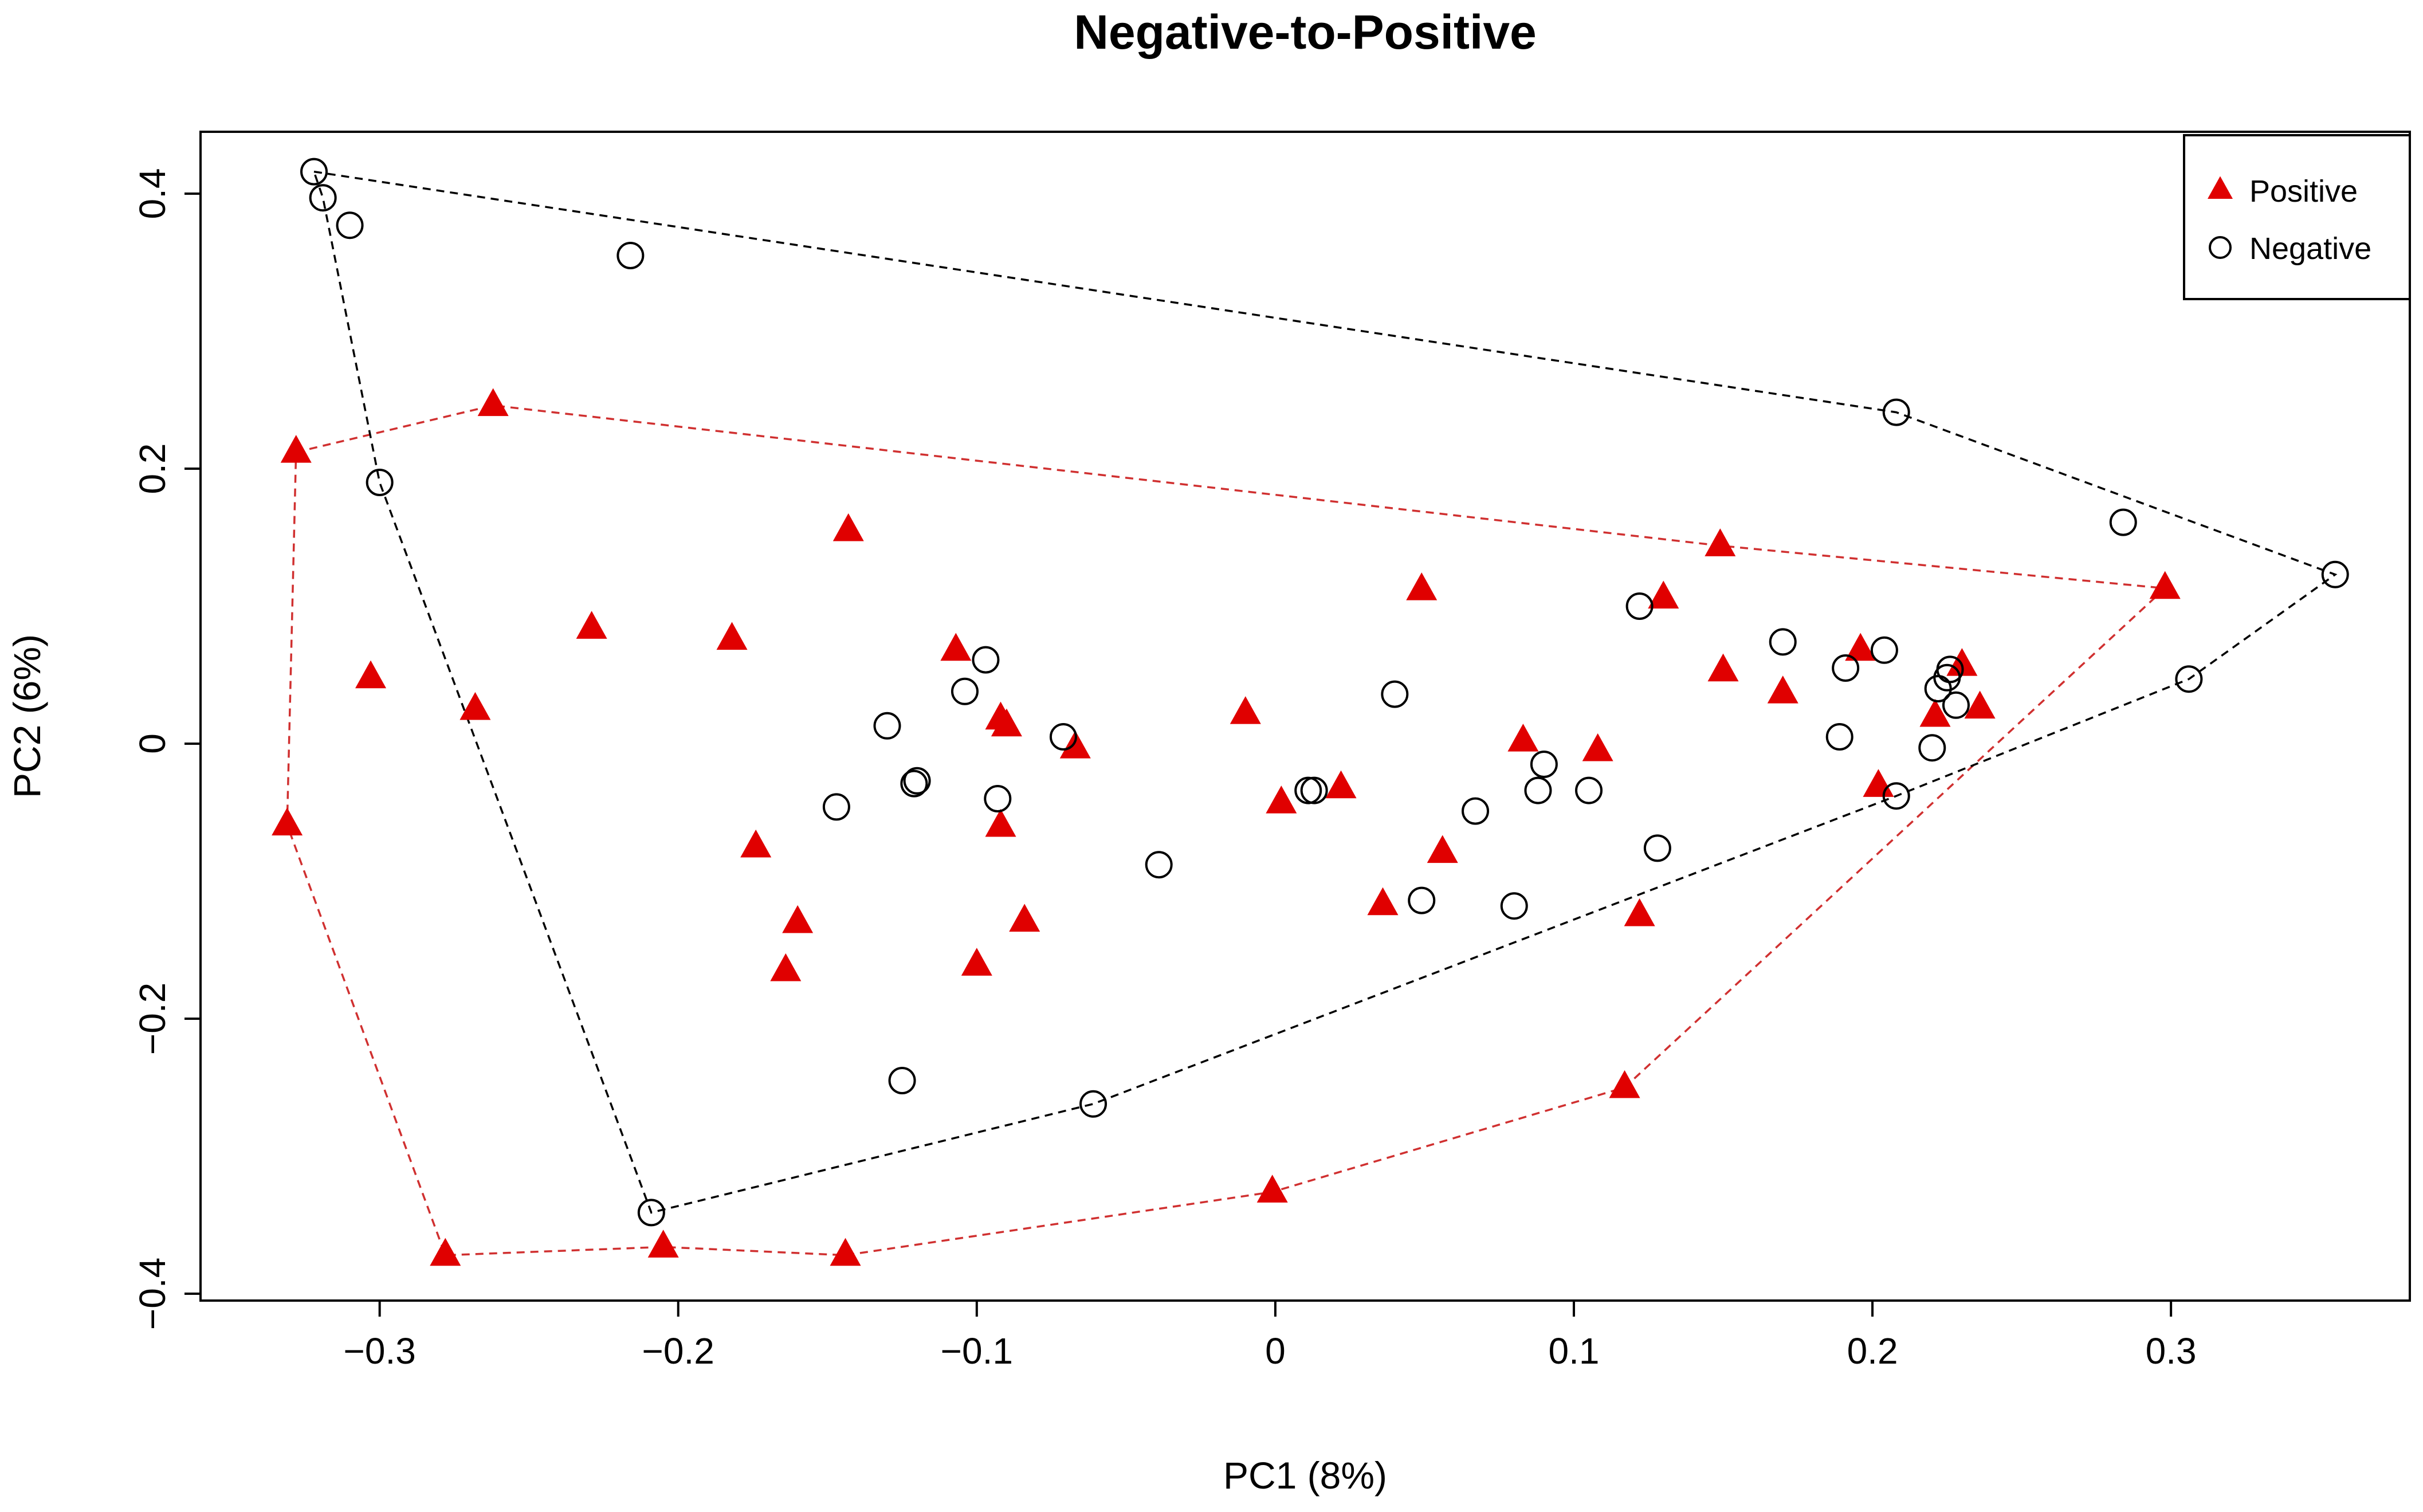 The image size is (2423, 1512). I want to click on x-axis-label: PC1 (8%), so click(1305, 1476).